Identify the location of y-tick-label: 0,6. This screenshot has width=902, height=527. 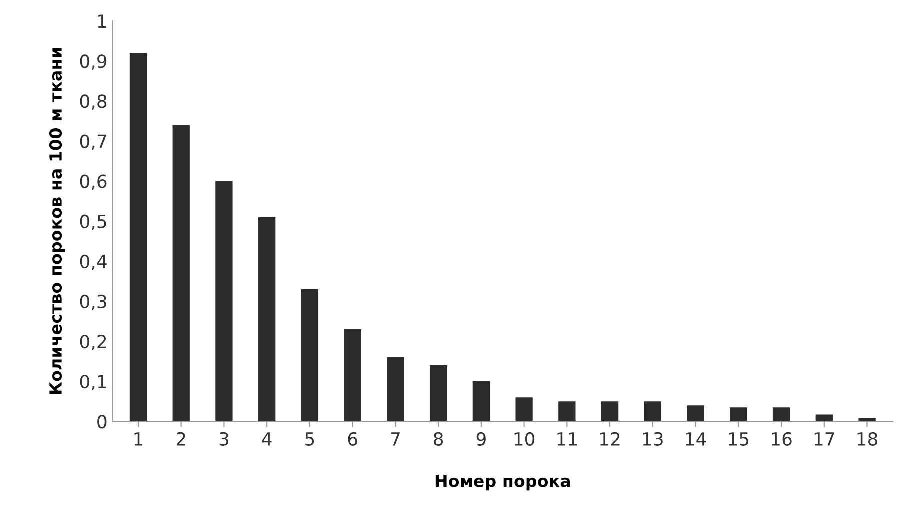
(93, 182).